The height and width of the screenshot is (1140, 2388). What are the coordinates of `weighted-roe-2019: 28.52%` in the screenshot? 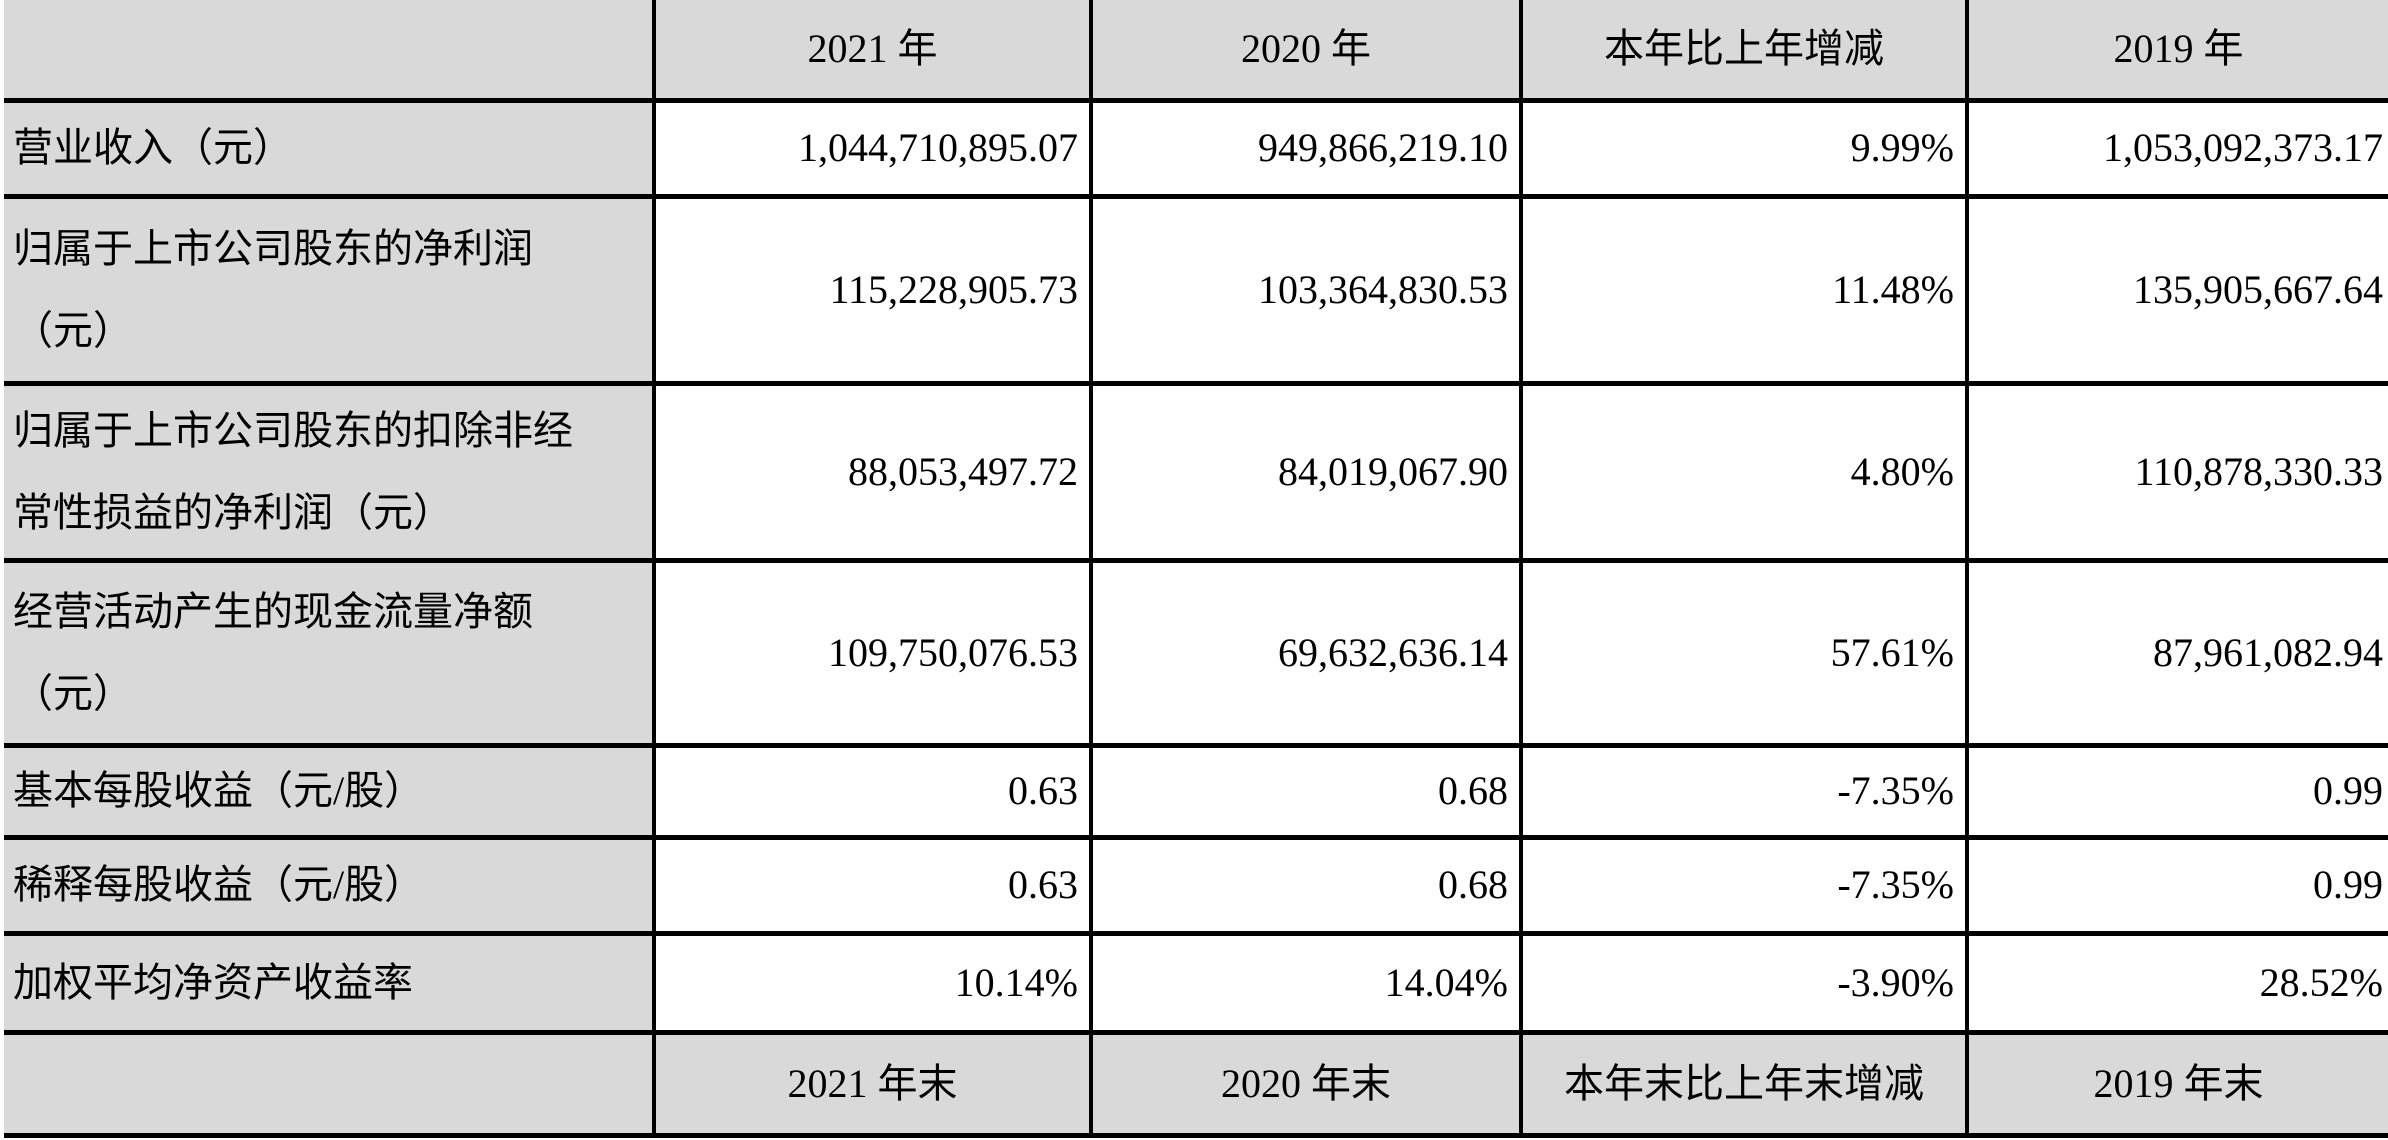 It's located at (2176, 982).